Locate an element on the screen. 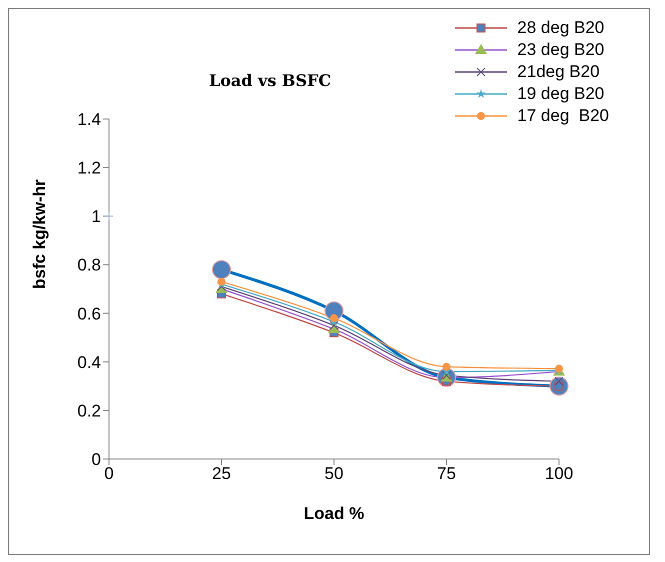 Image resolution: width=665 pixels, height=562 pixels. y-tick-label: 0.8 is located at coordinates (89, 265).